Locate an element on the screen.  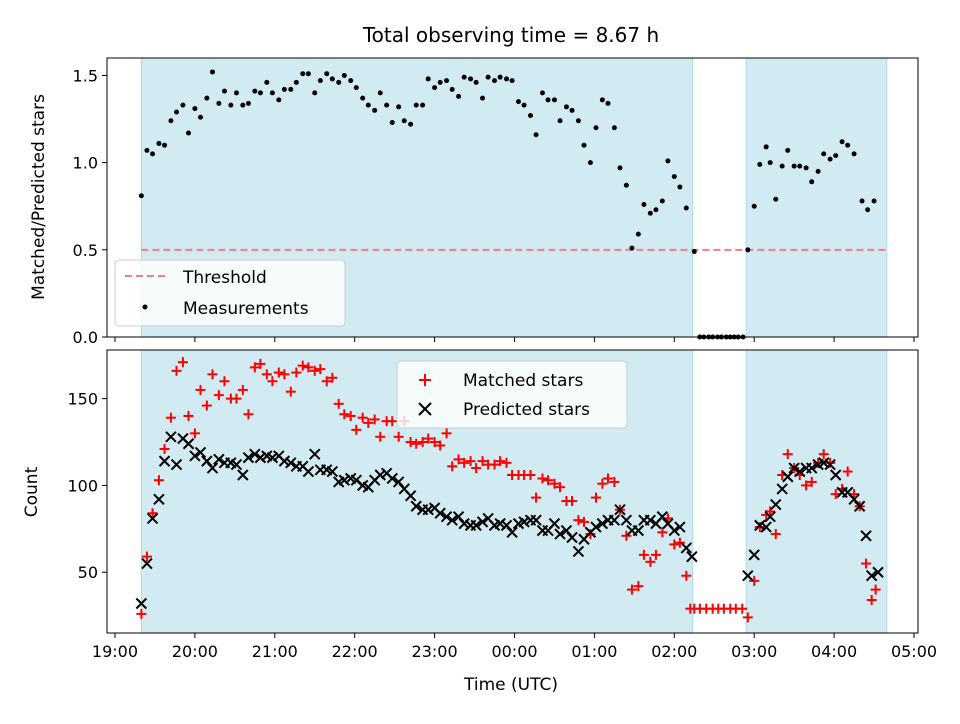
top-y-tick-label: 1.5 is located at coordinates (85, 75).